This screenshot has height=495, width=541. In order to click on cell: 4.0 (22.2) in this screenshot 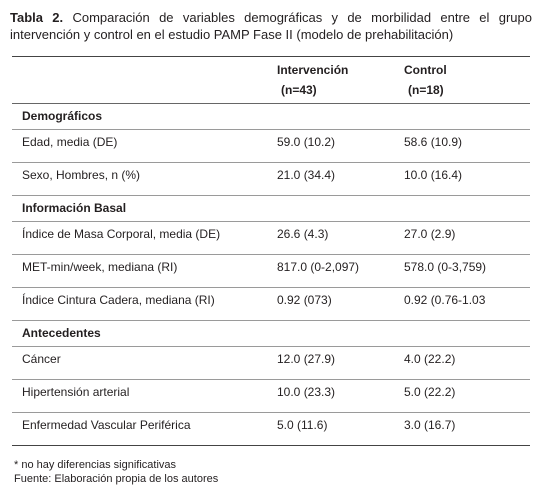, I will do `click(430, 359)`.